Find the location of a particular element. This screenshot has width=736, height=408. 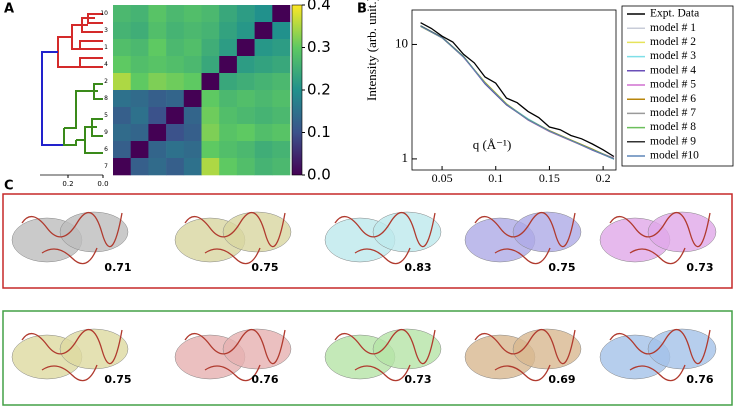

x-tick-label: 0.1 is located at coordinates (495, 178).